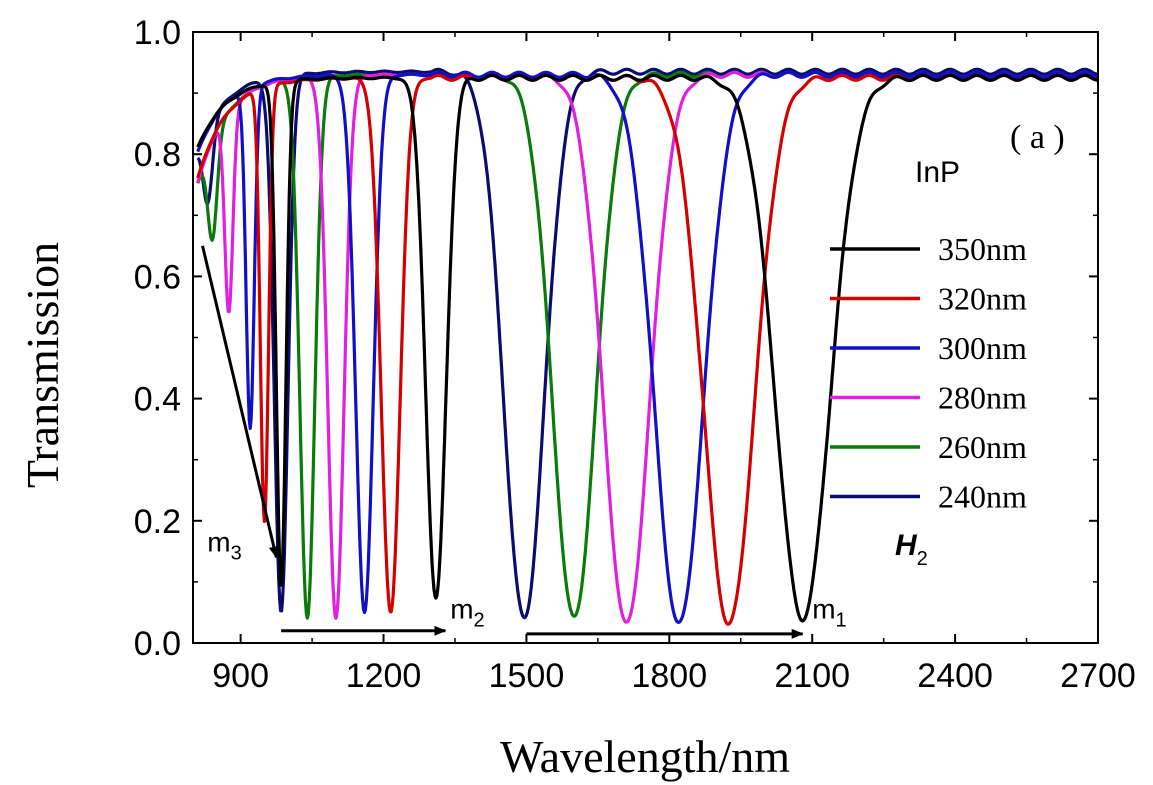 This screenshot has width=1153, height=785. Describe the element at coordinates (1098, 676) in the screenshot. I see `x-tick-label: 2700` at that location.